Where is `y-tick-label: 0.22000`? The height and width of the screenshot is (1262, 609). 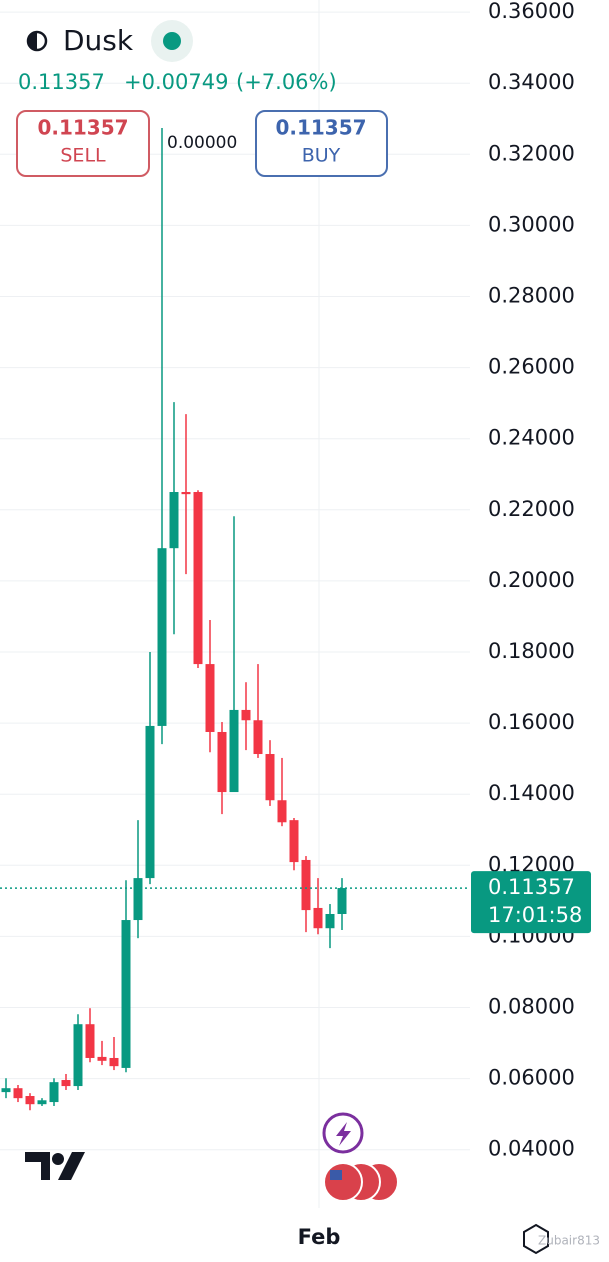
y-tick-label: 0.22000 is located at coordinates (531, 509).